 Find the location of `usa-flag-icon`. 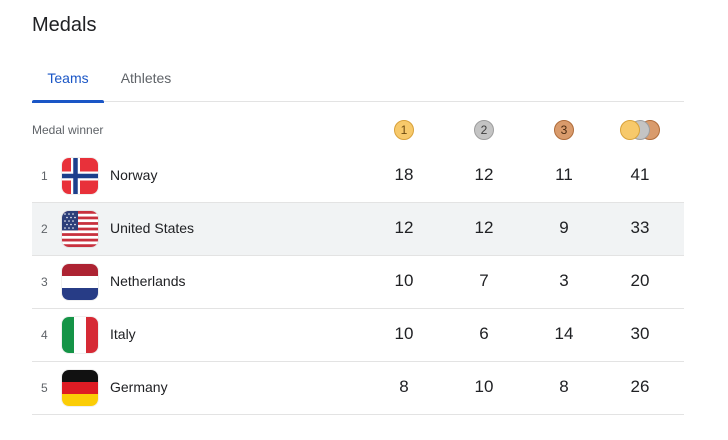

usa-flag-icon is located at coordinates (80, 229).